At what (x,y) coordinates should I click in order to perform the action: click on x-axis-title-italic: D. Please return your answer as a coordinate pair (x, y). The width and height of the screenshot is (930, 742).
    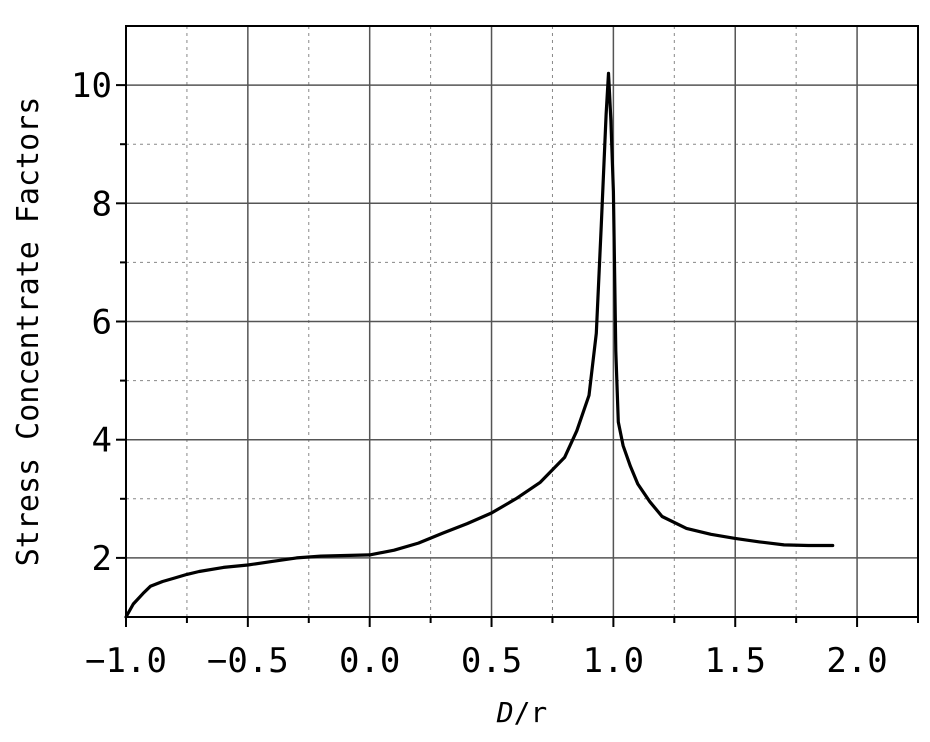
    Looking at the image, I should click on (505, 712).